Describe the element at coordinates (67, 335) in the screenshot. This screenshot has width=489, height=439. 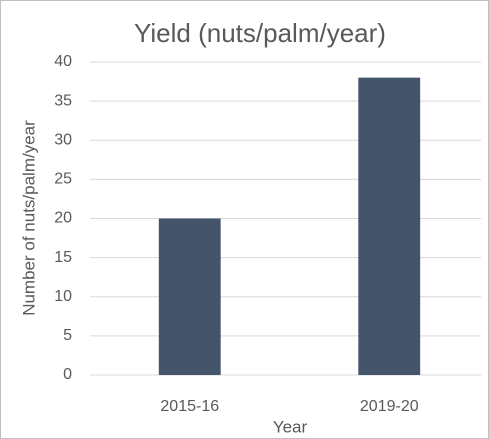
I see `y-tick-label: 5` at that location.